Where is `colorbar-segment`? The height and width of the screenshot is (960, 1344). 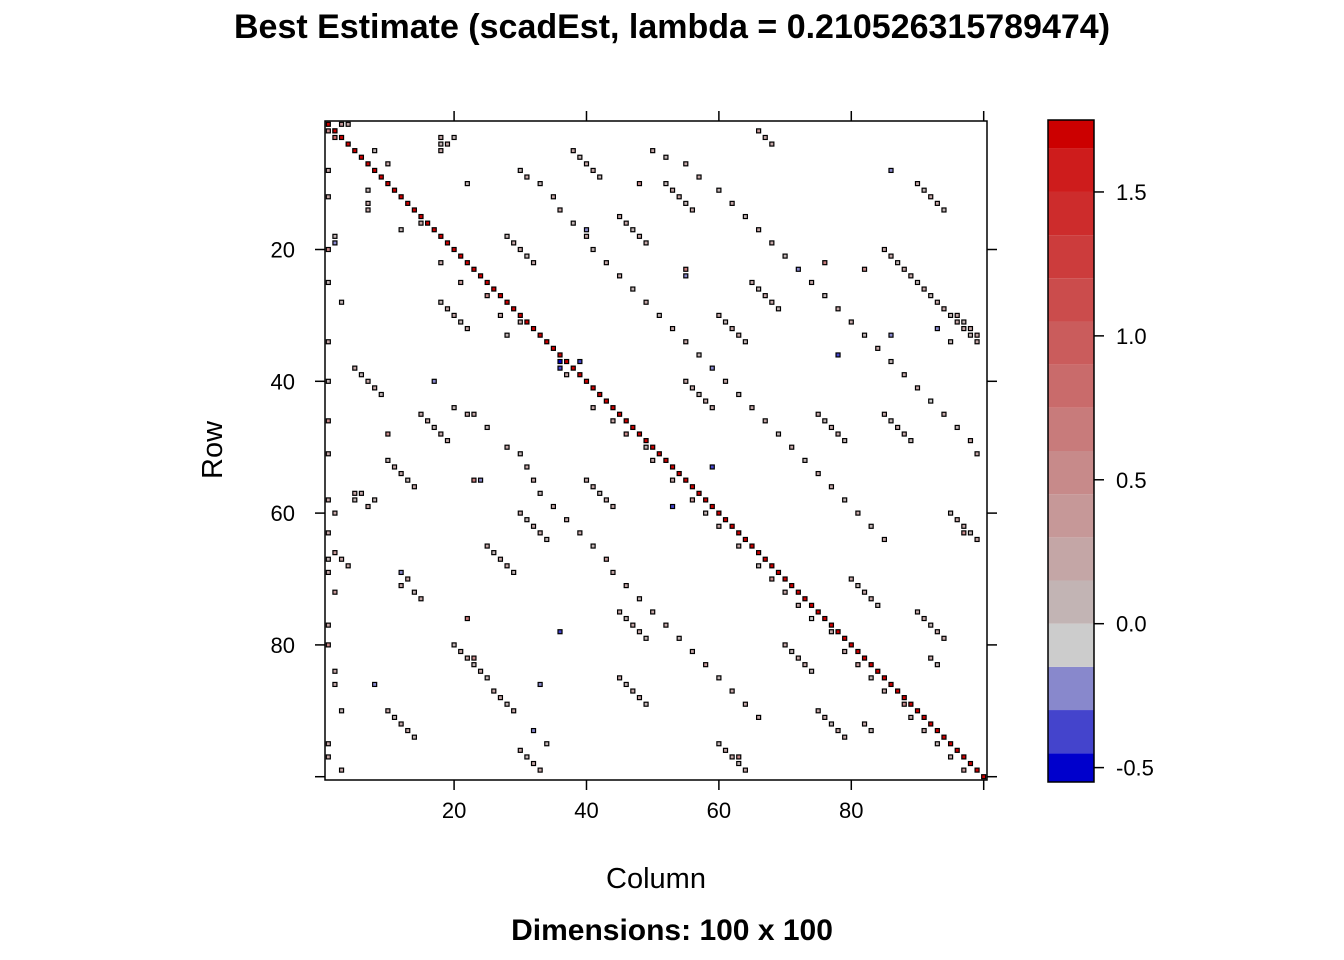 colorbar-segment is located at coordinates (1071, 645).